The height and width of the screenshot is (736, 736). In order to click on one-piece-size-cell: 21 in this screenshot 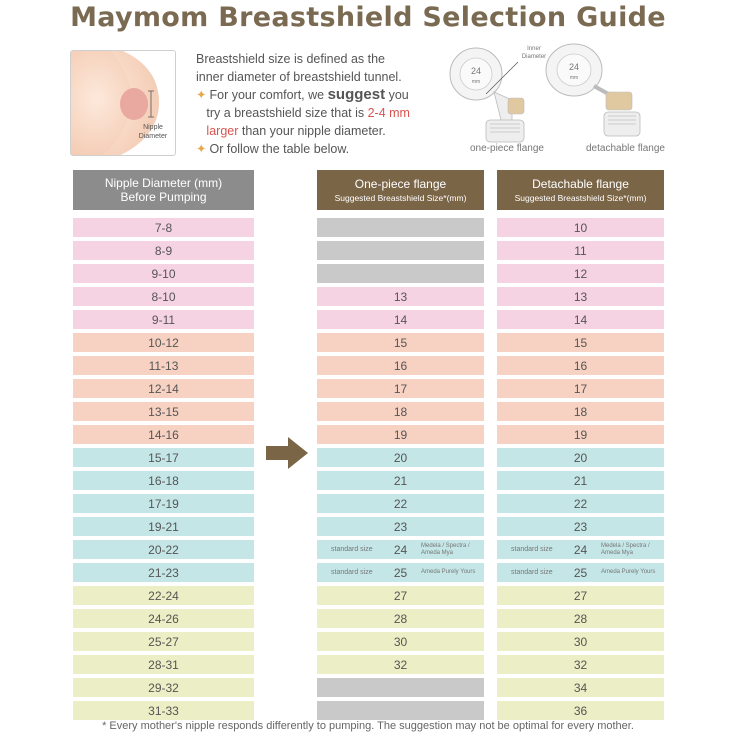, I will do `click(400, 480)`.